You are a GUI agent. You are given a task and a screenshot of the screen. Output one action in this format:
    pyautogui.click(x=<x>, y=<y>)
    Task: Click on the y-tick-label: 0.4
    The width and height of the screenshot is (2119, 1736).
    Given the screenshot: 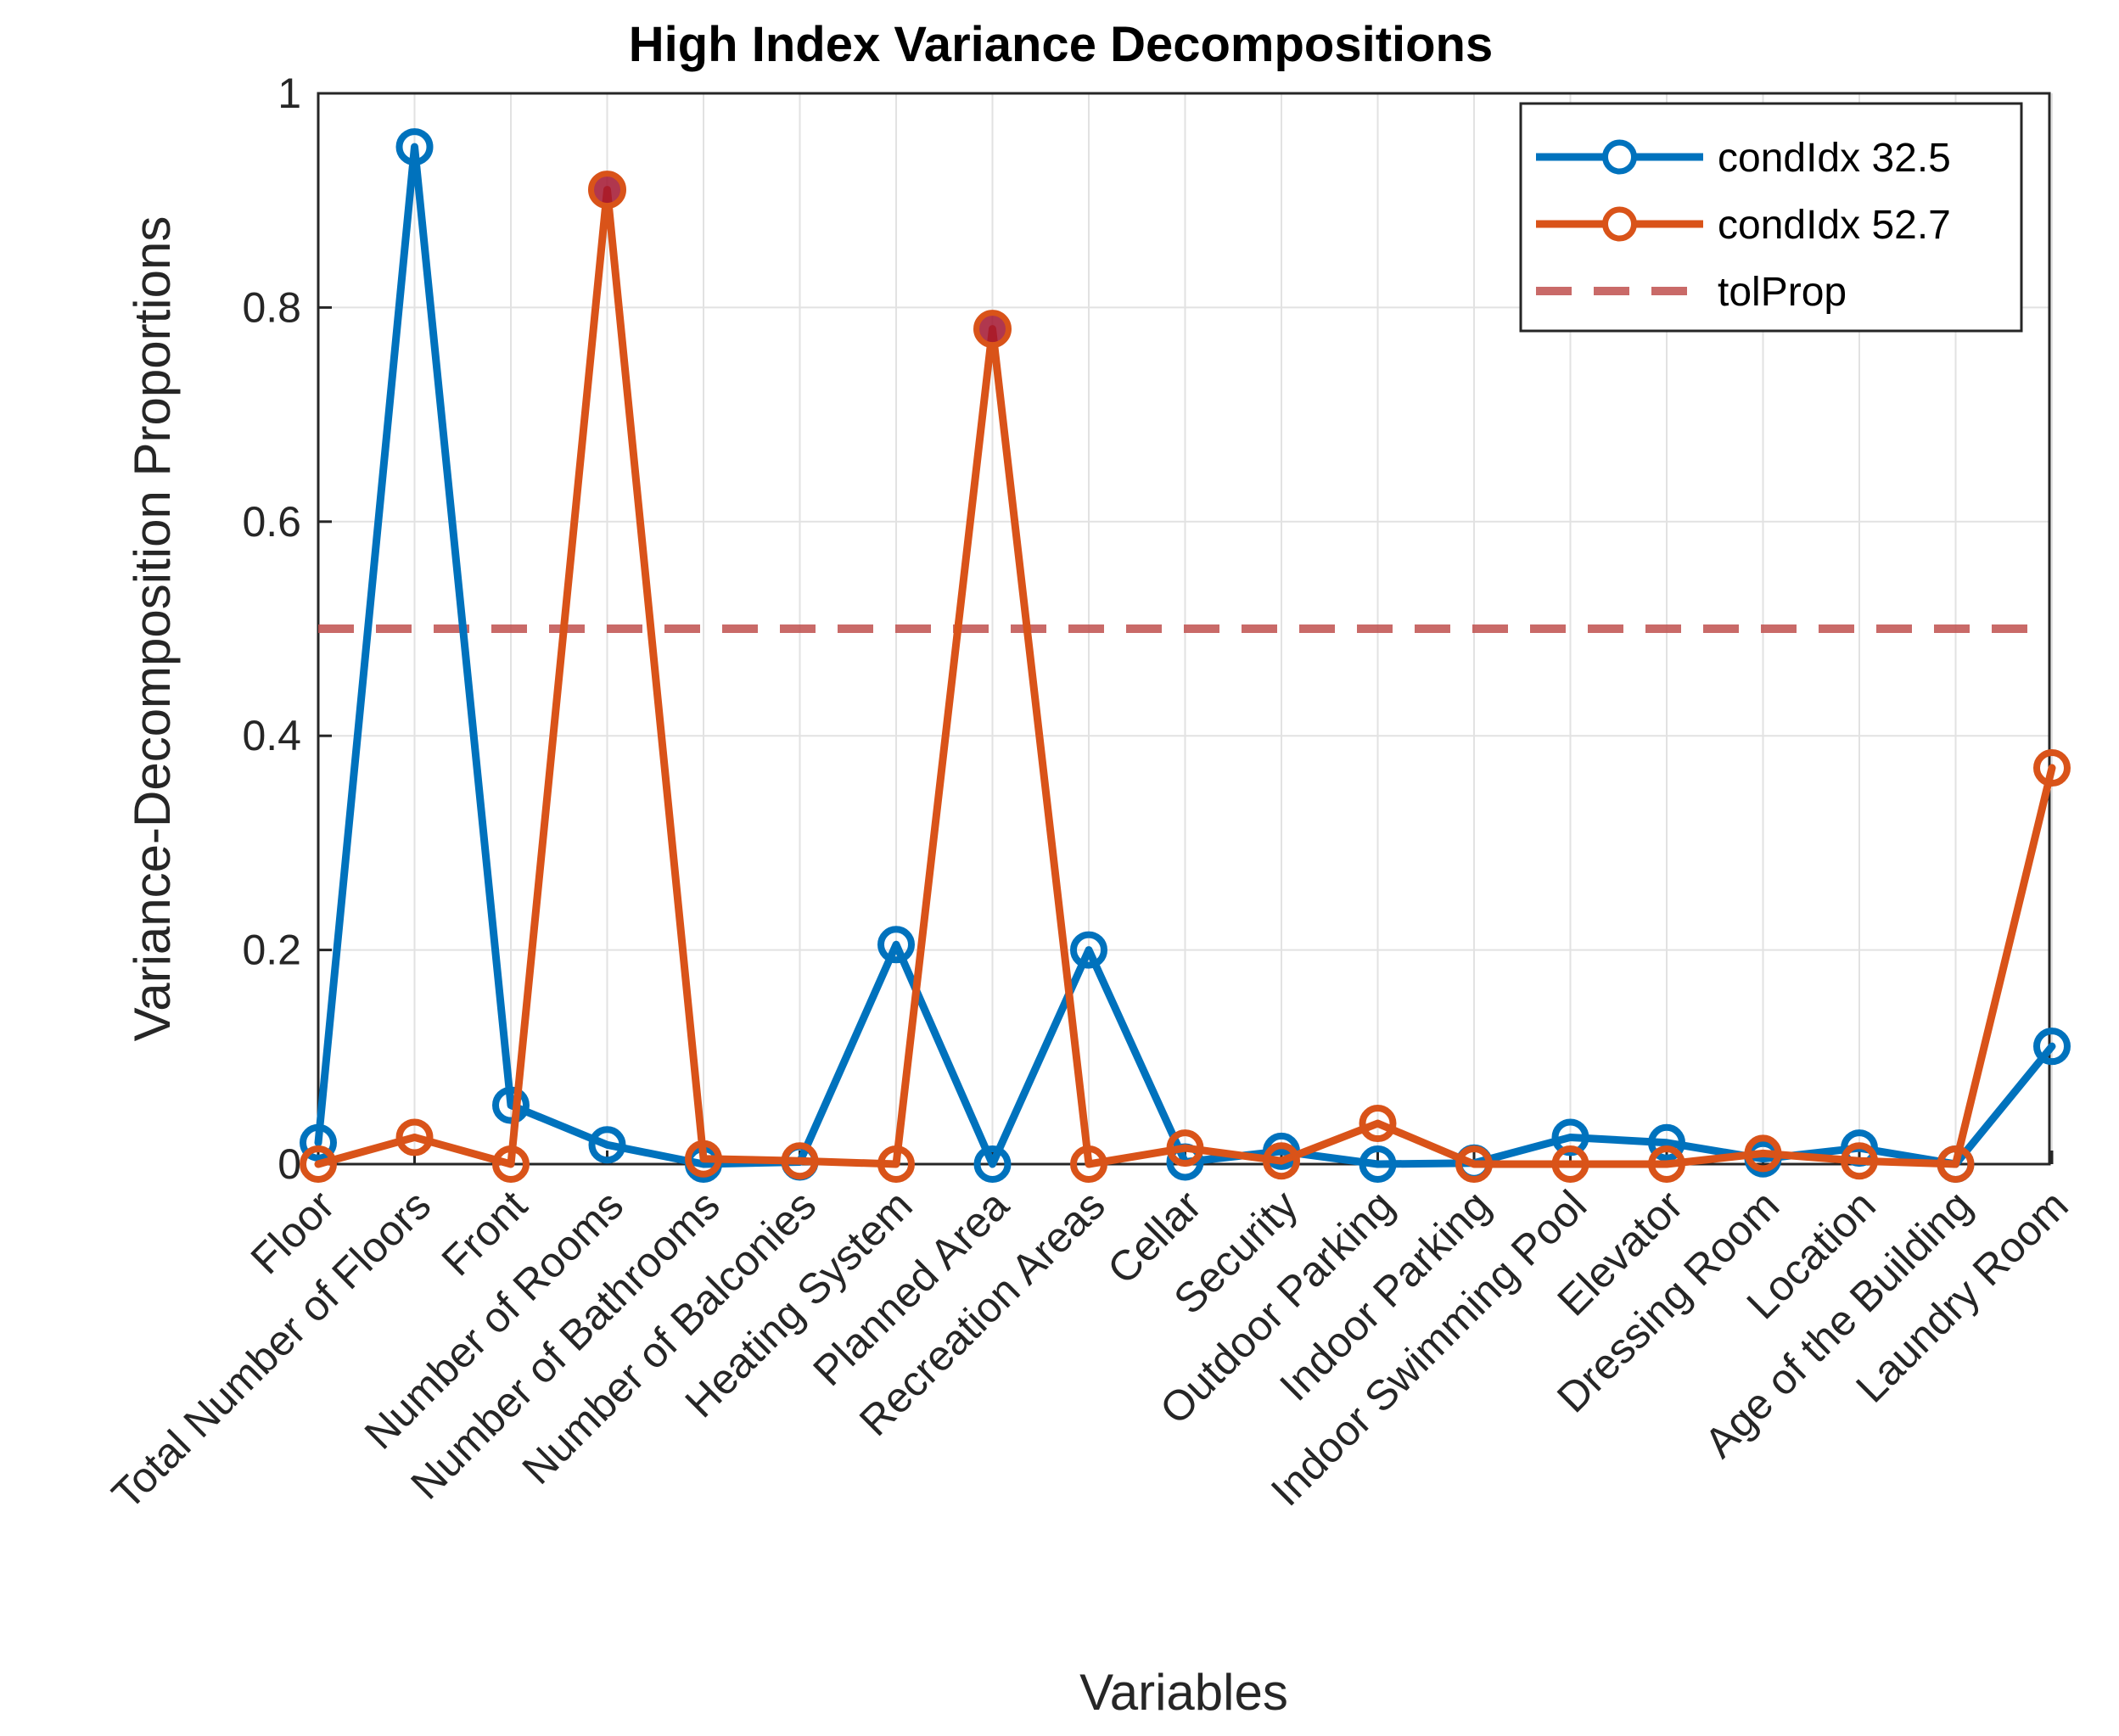 What is the action you would take?
    pyautogui.click(x=271, y=736)
    